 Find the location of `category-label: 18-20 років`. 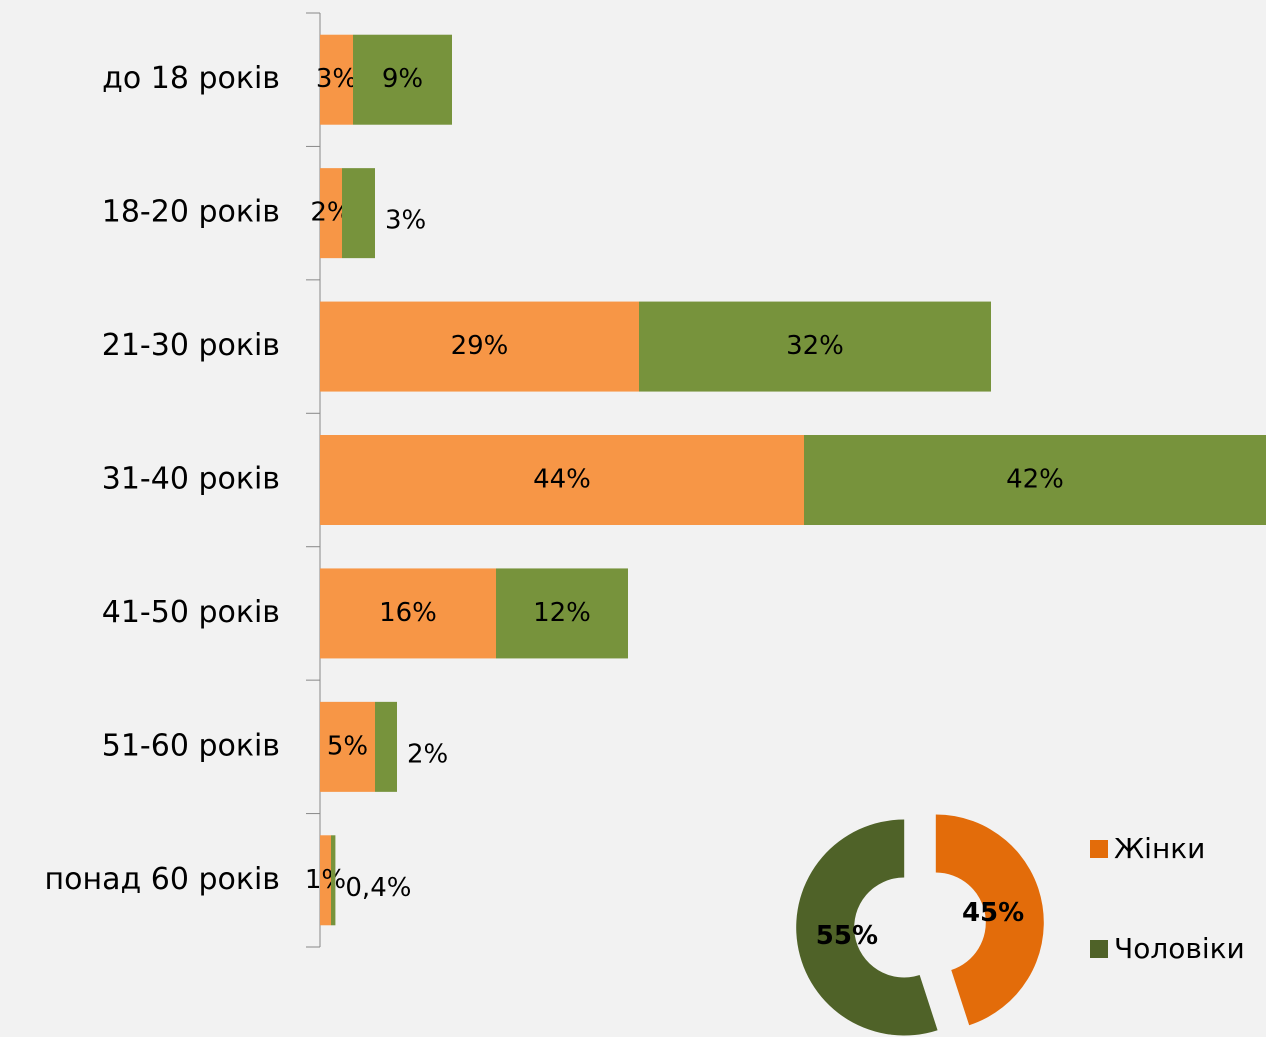

category-label: 18-20 років is located at coordinates (191, 212).